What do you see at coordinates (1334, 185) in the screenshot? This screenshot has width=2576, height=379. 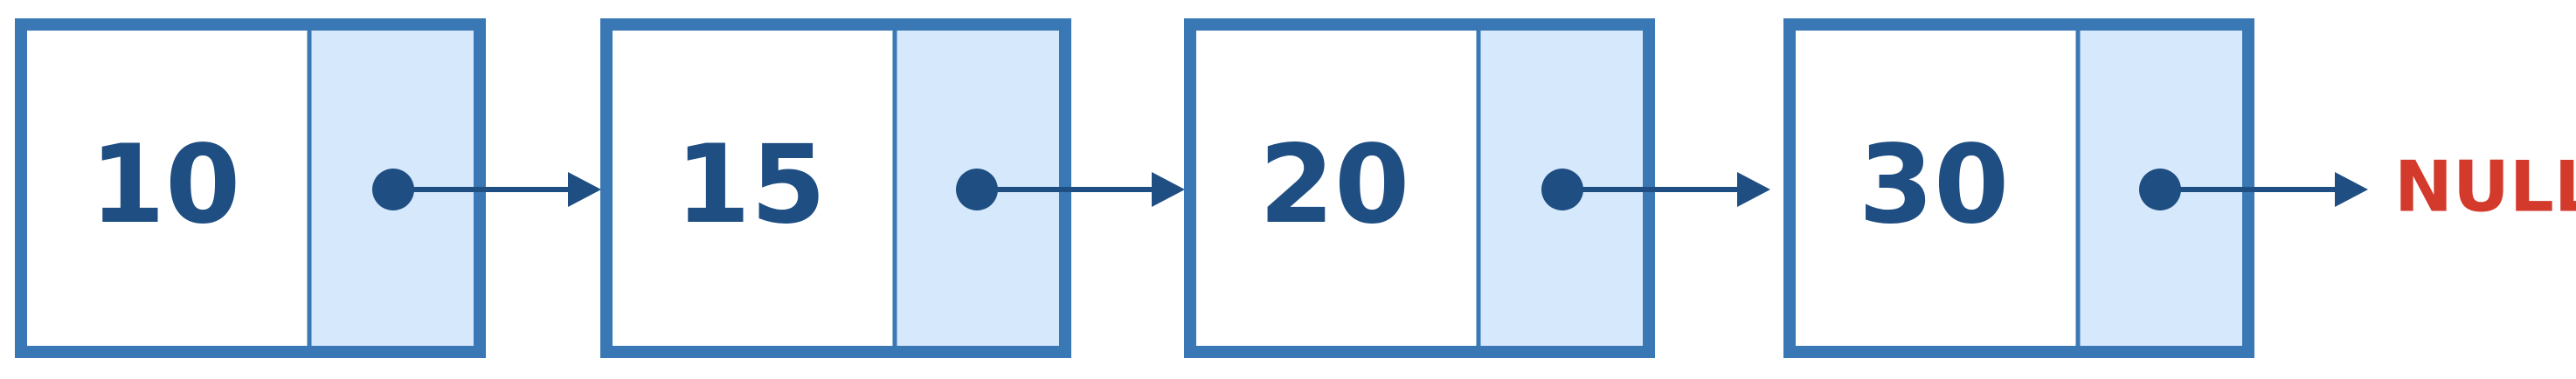 I see `node-value: 20` at bounding box center [1334, 185].